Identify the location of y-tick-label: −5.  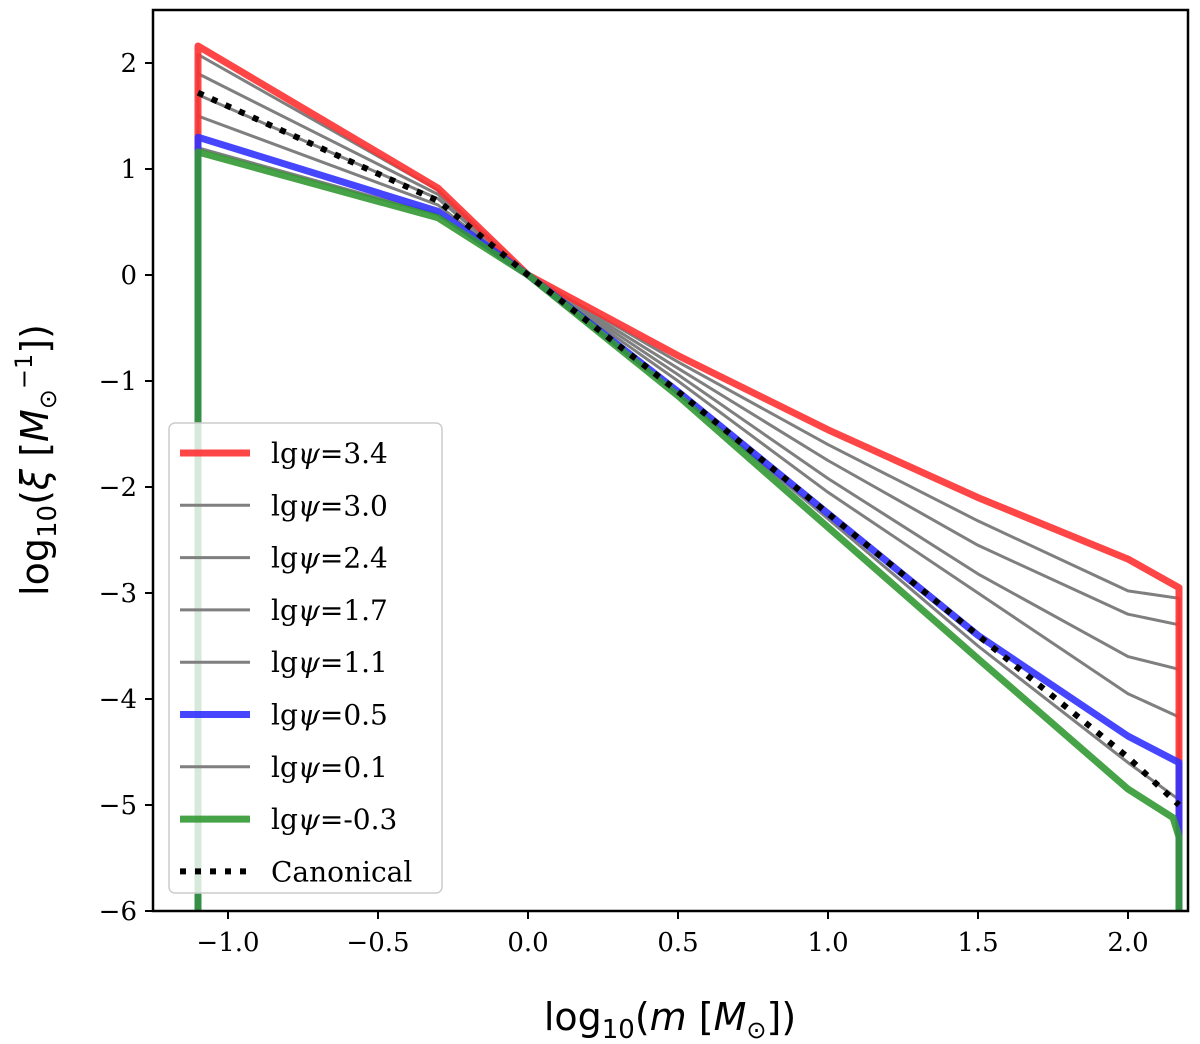
(118, 806).